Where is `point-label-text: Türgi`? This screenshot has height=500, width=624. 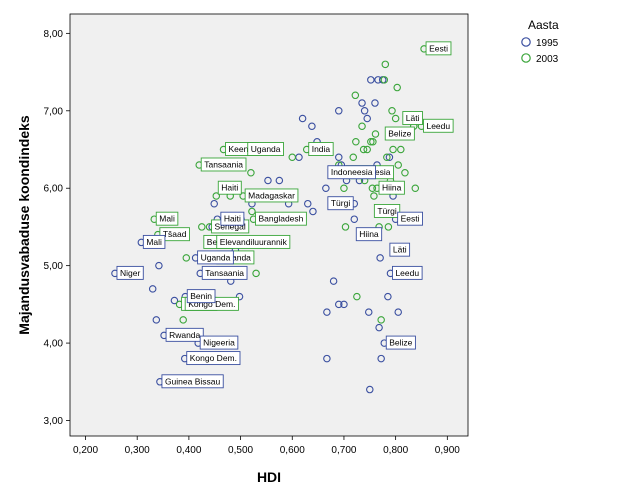 point-label-text: Türgi is located at coordinates (340, 203).